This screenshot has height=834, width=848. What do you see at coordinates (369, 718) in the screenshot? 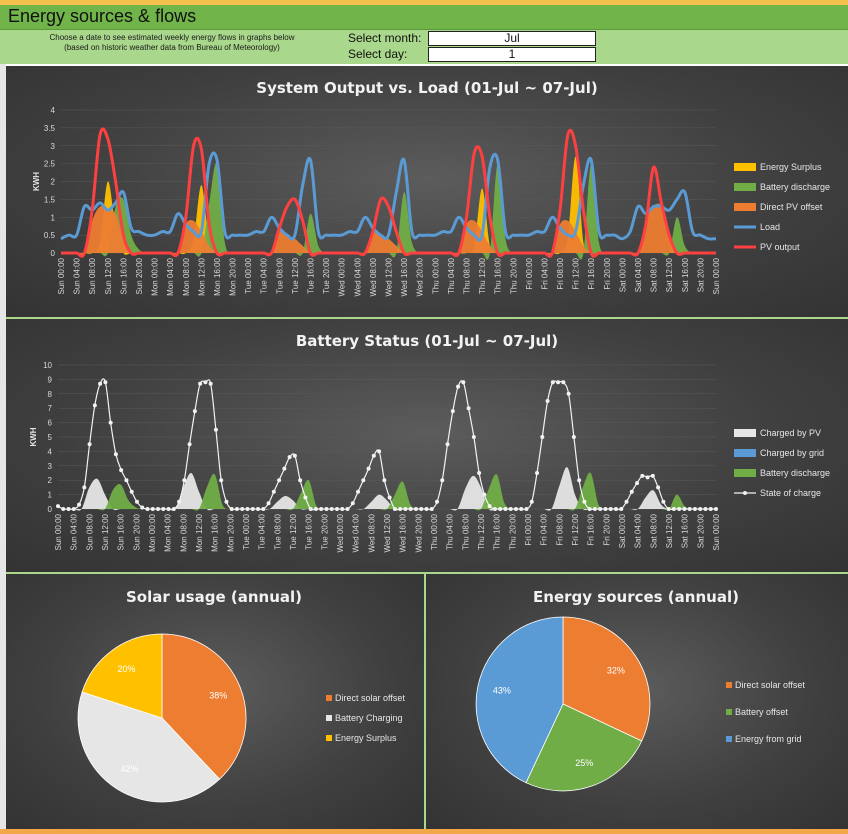
I see `legend-label-battery-charging: Battery Charging` at bounding box center [369, 718].